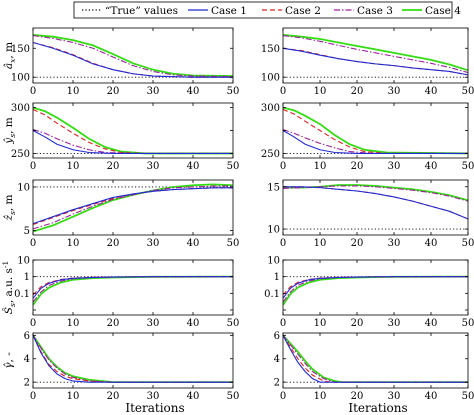 The width and height of the screenshot is (474, 415). I want to click on series-case3-r4-c1, so click(375, 358).